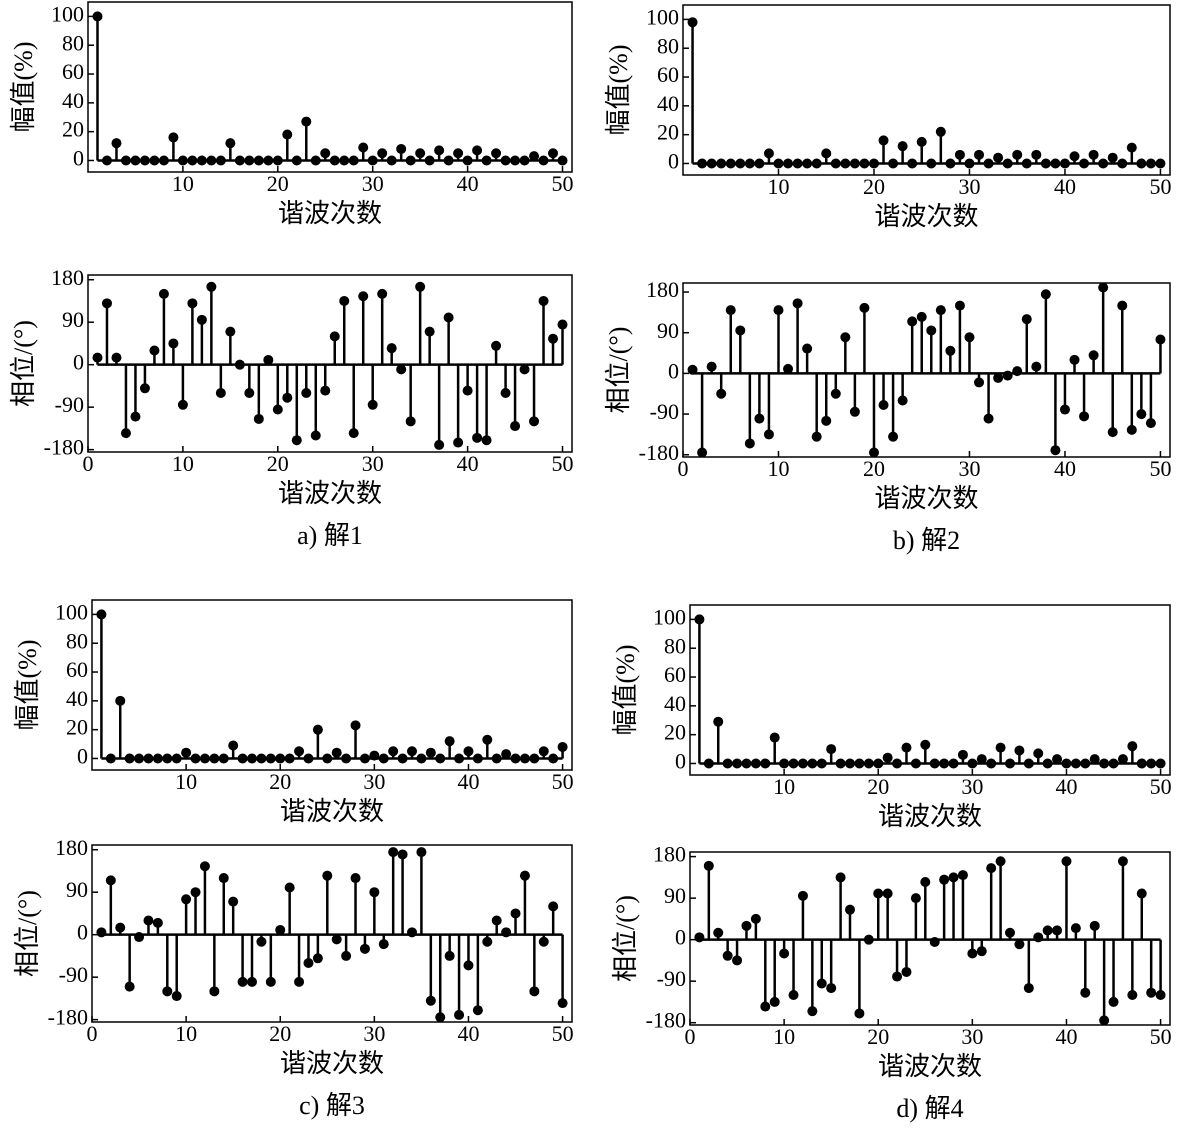 The image size is (1177, 1133). Describe the element at coordinates (78, 158) in the screenshot. I see `y-tick-label: 0` at that location.